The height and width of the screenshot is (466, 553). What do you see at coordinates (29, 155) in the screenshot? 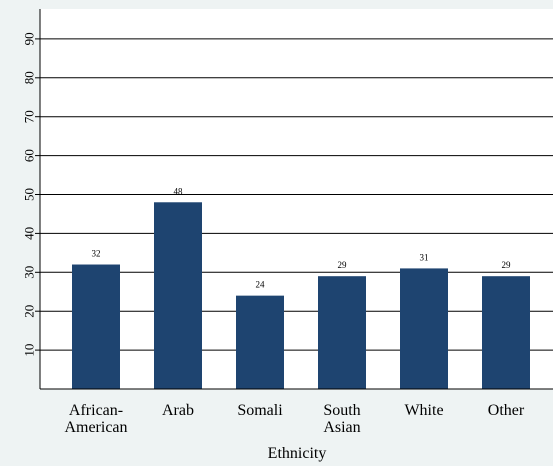
I see `y-tick-label: 60` at bounding box center [29, 155].